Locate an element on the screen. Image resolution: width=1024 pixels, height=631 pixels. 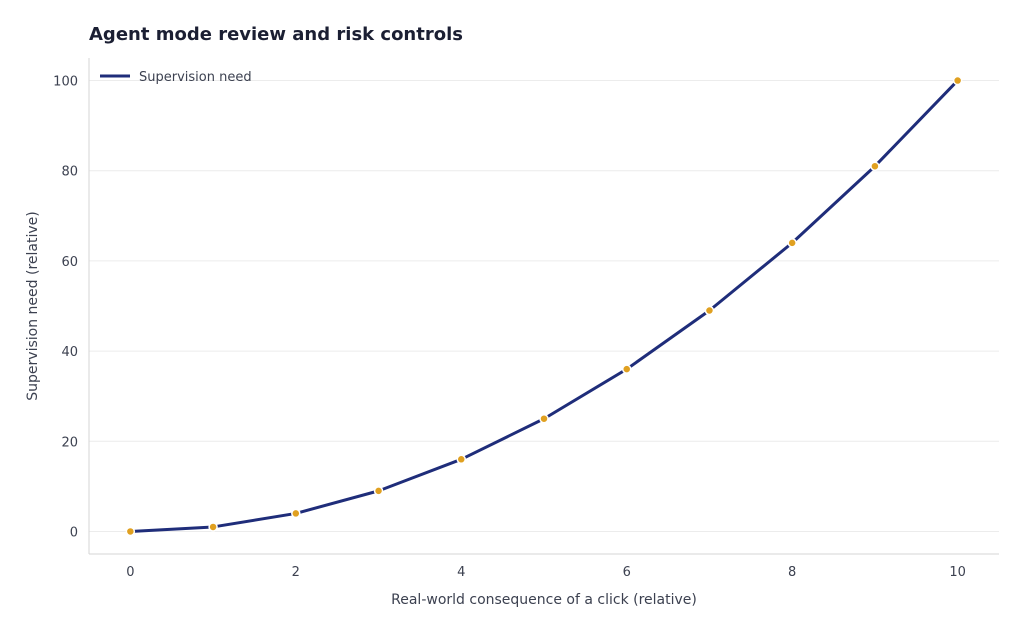
x-tick-label: 2 is located at coordinates (296, 572).